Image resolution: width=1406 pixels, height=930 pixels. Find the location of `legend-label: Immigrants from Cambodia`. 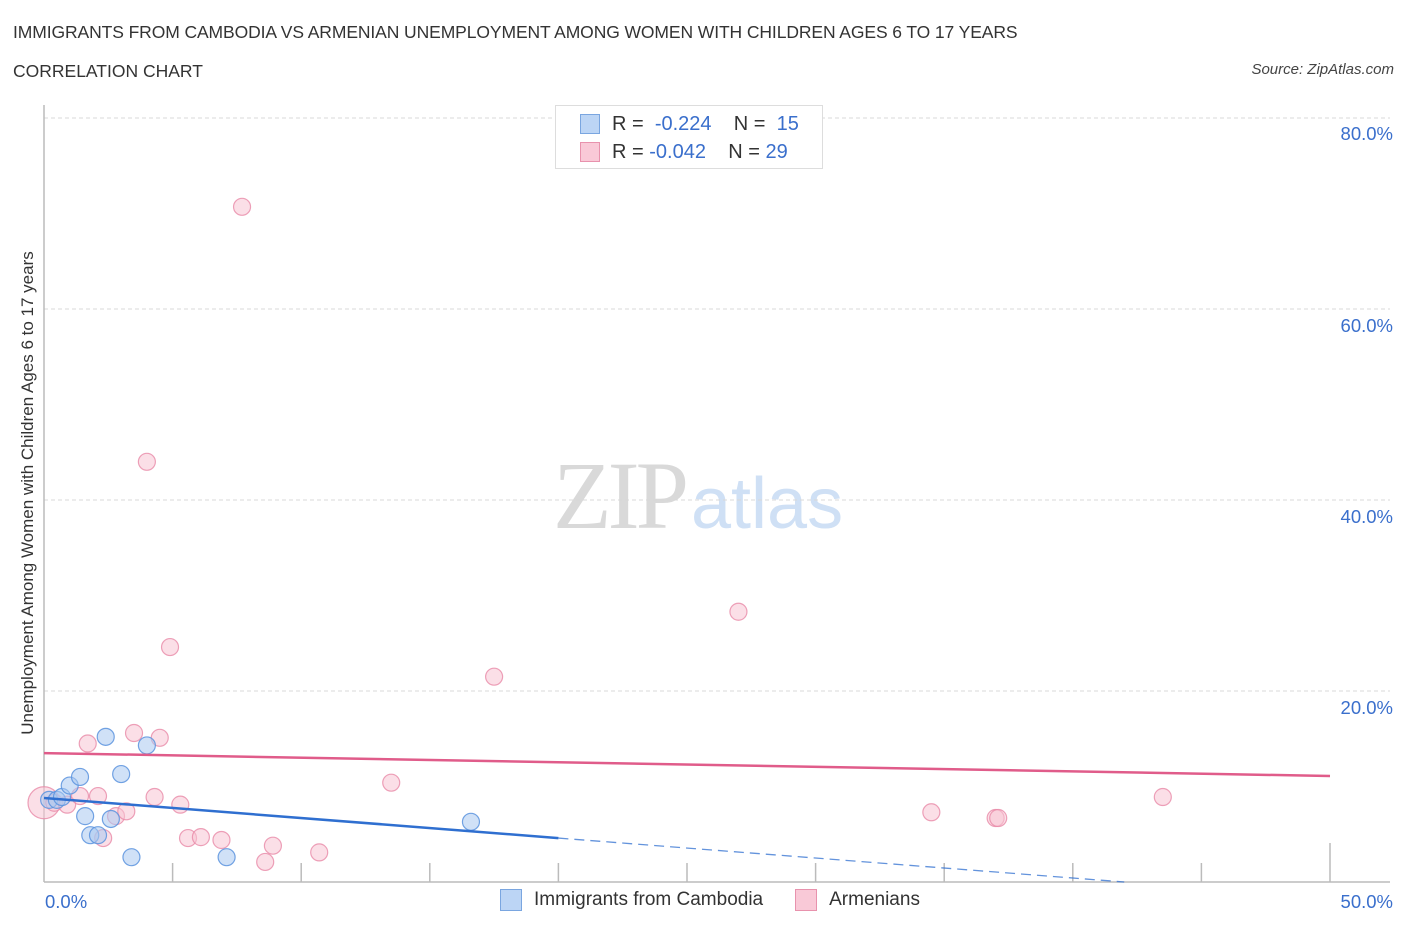

legend-label: Immigrants from Cambodia is located at coordinates (649, 899).